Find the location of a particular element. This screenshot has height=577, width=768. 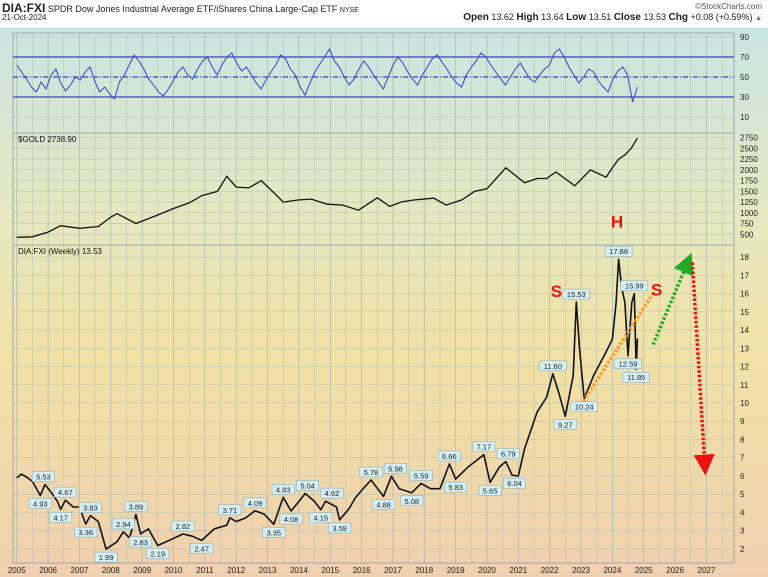

price-label-text: 3.59 is located at coordinates (339, 528).